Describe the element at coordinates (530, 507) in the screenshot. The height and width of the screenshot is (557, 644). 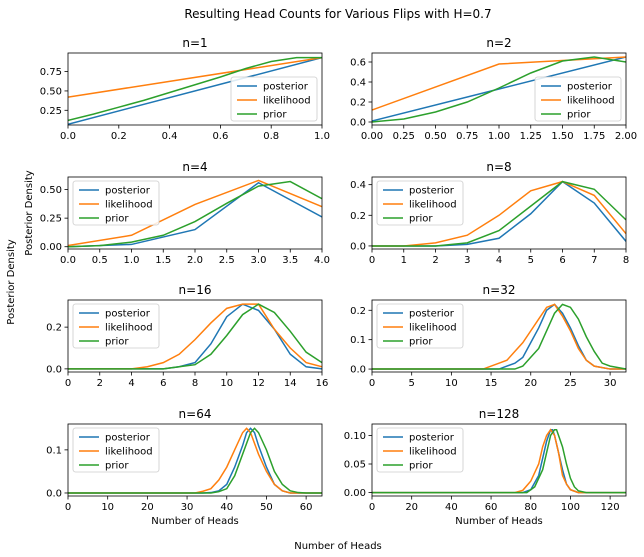
I see `x-tick-label: 80` at that location.